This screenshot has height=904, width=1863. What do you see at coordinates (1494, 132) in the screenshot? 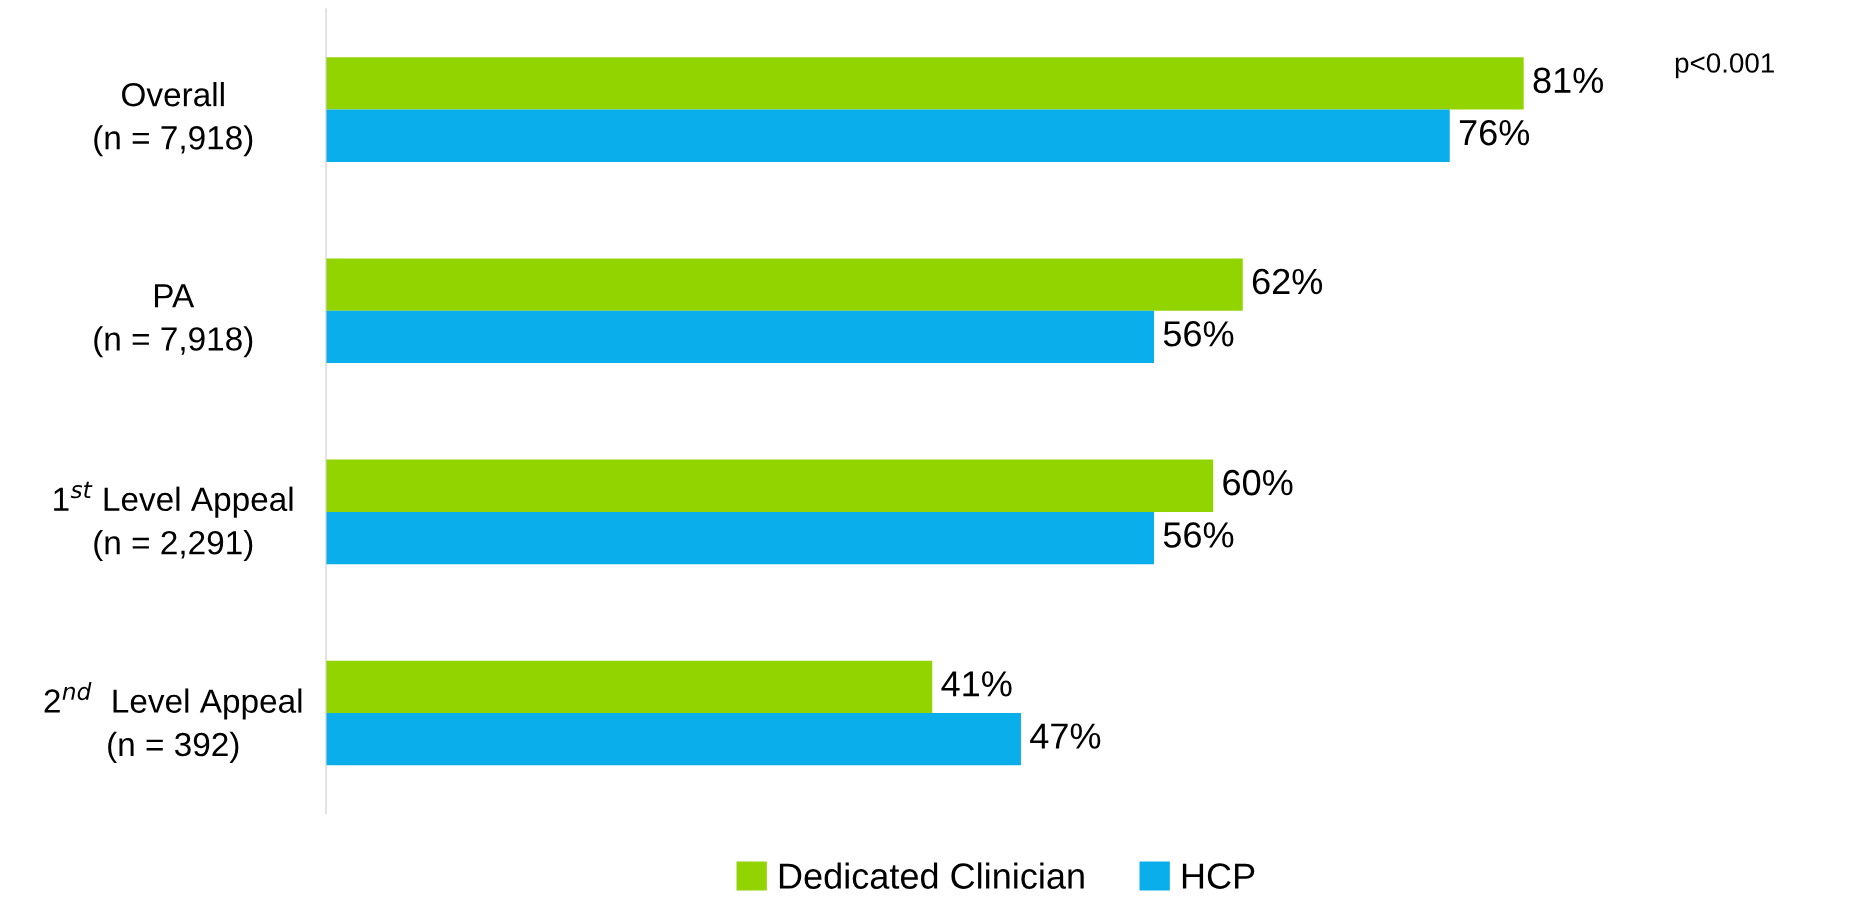
I see `data-label: 76%` at bounding box center [1494, 132].